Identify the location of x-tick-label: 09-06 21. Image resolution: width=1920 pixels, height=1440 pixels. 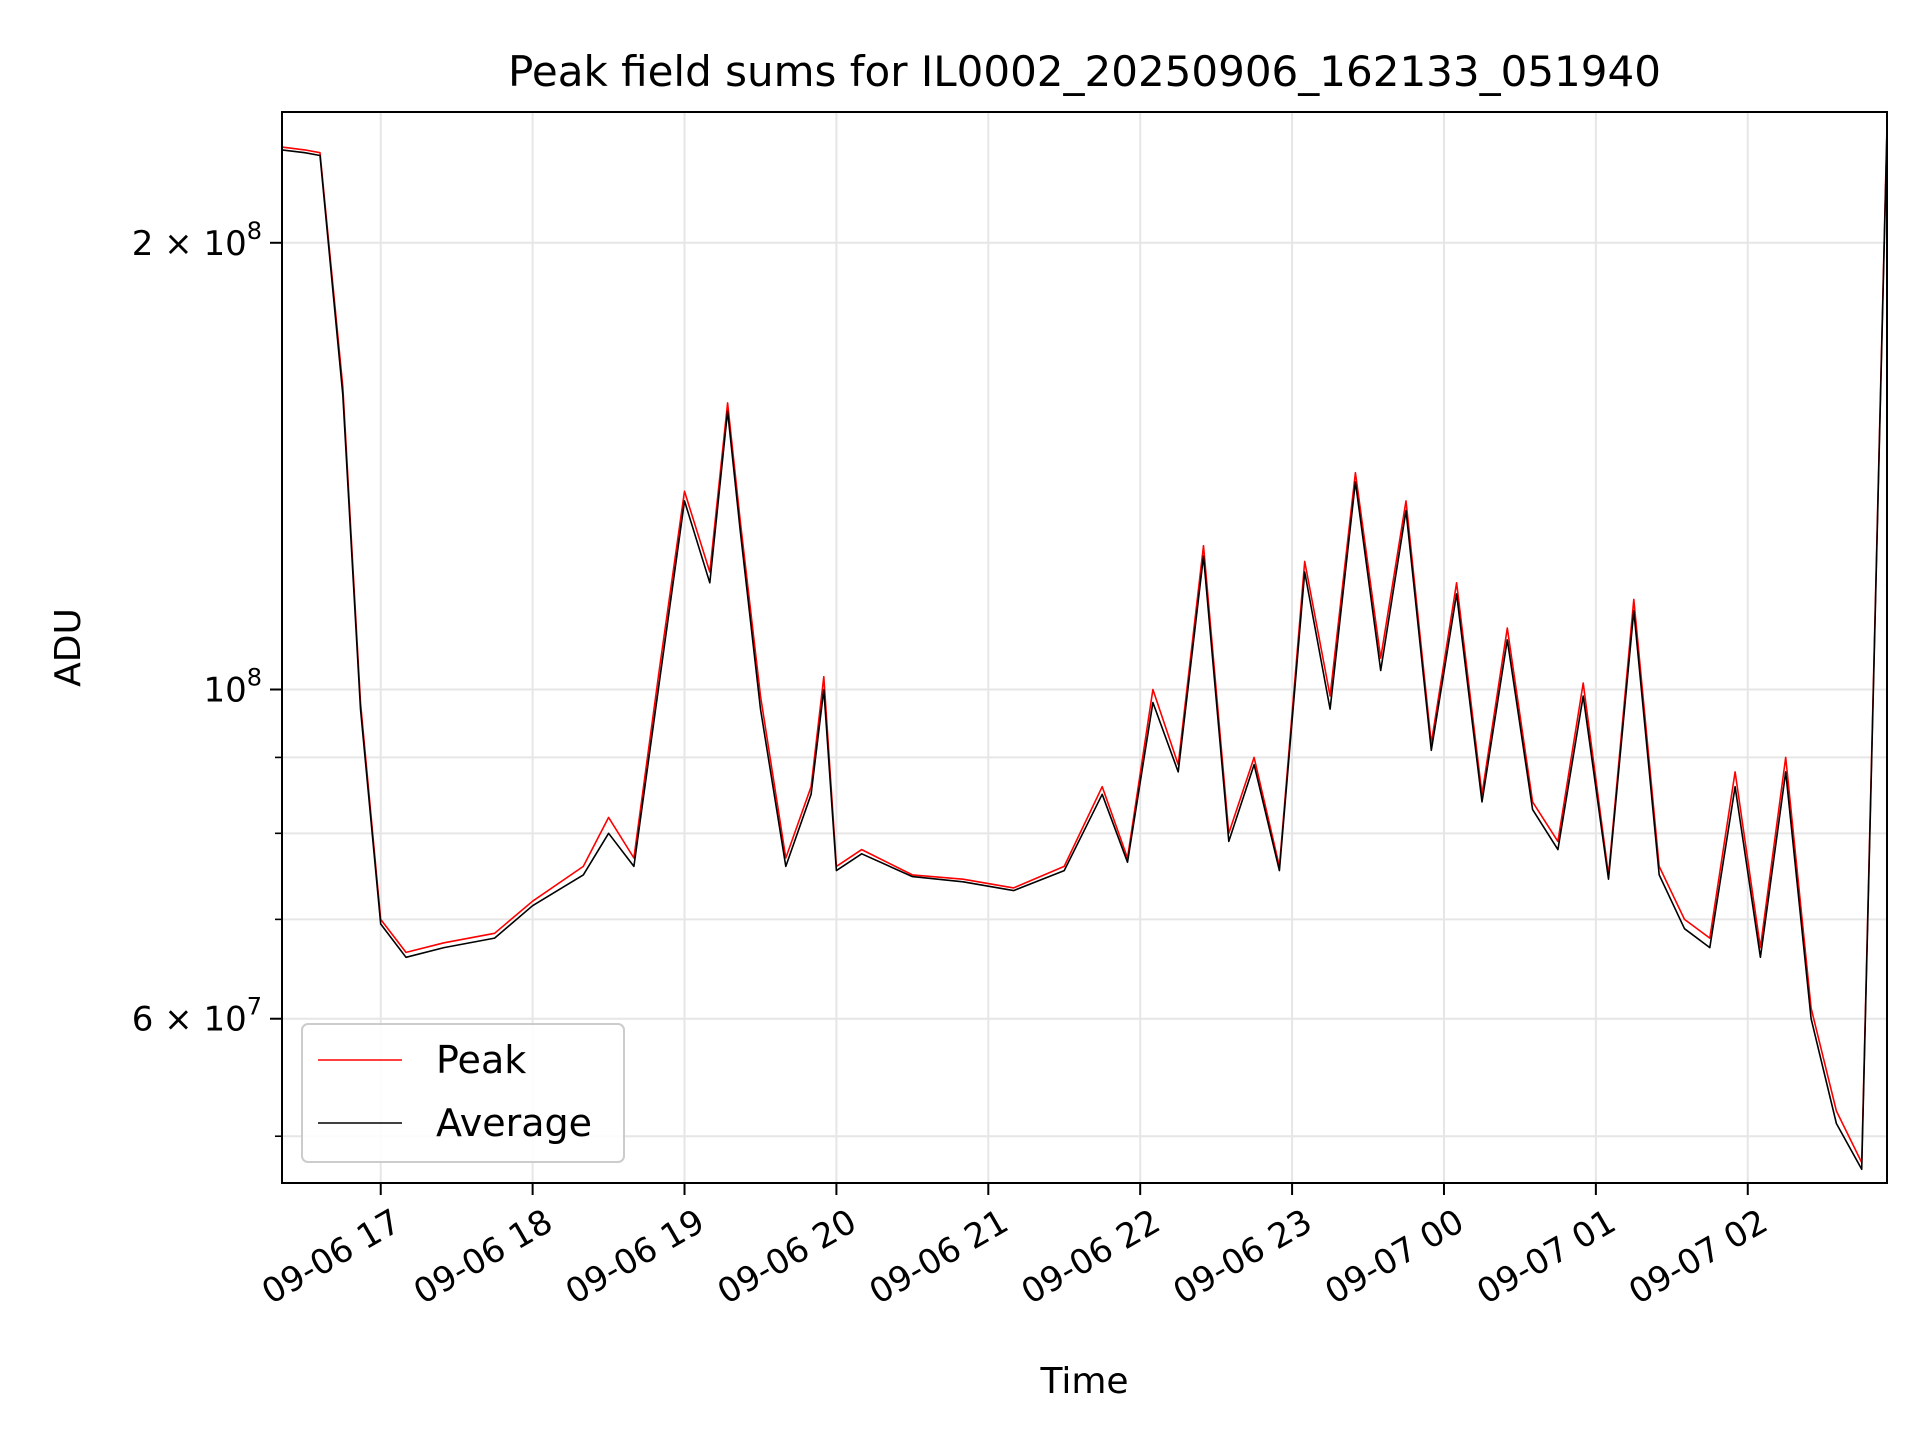
(939, 1257).